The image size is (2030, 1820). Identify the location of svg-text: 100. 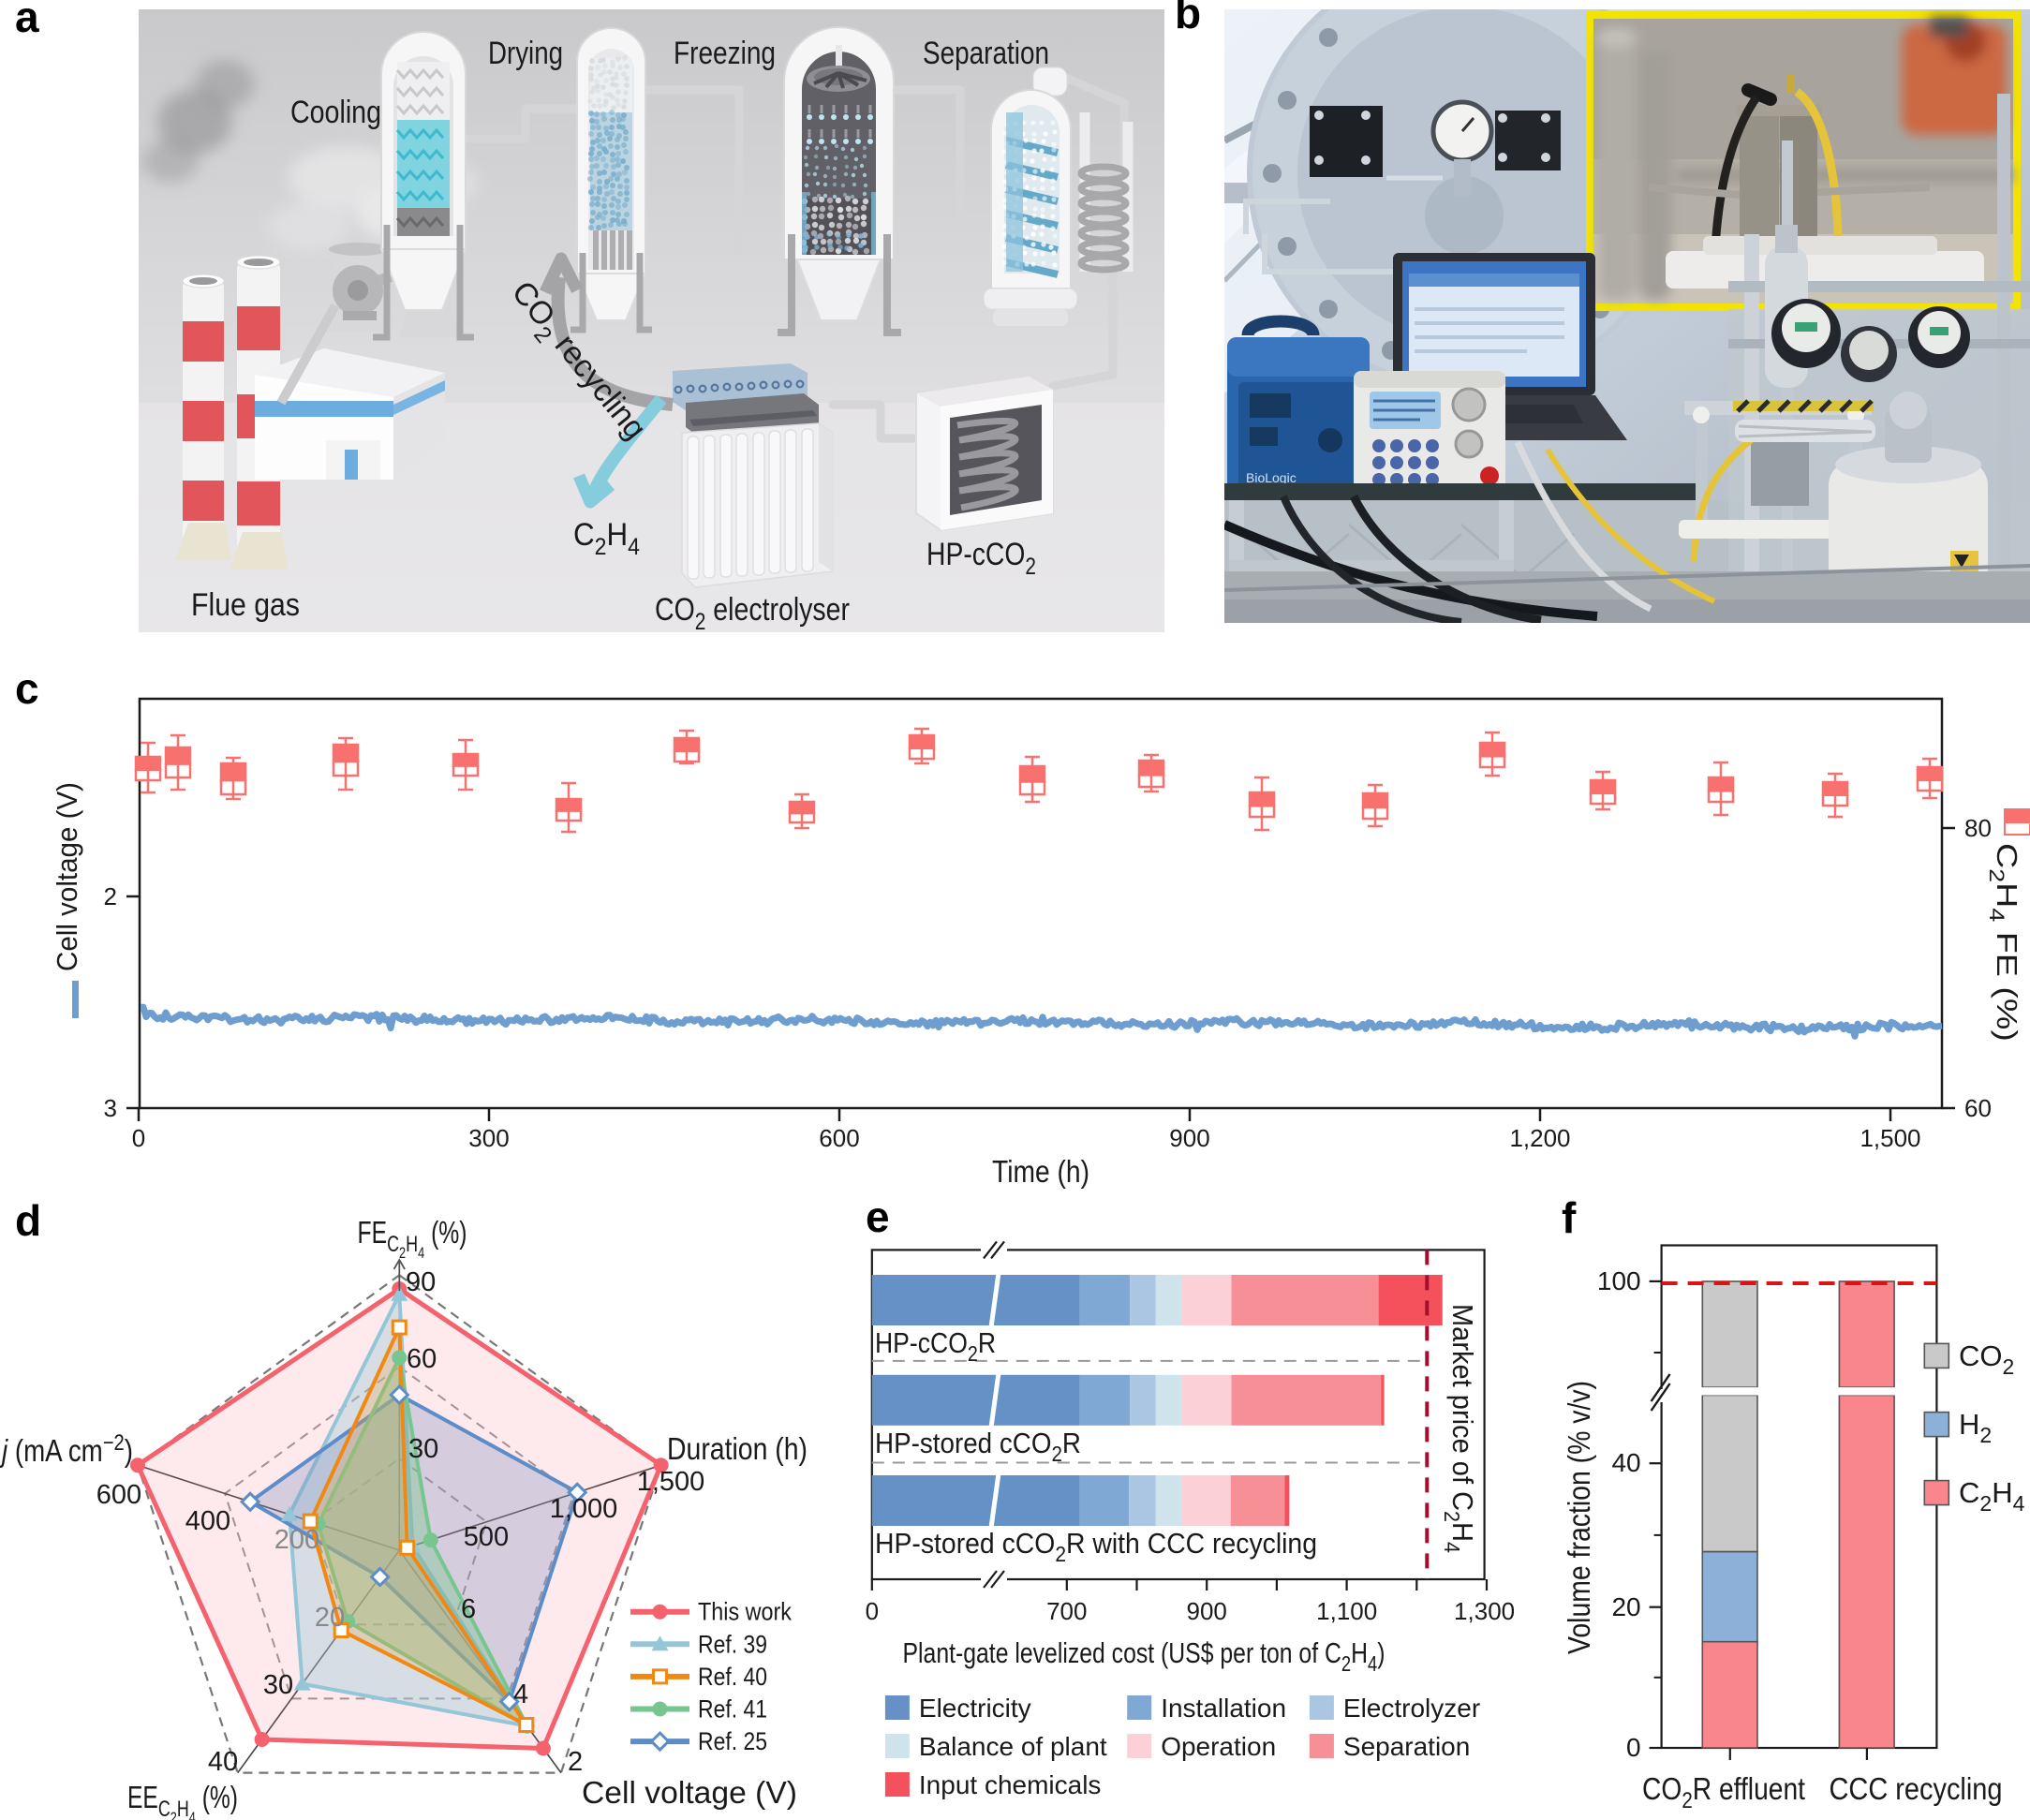
(1619, 1280).